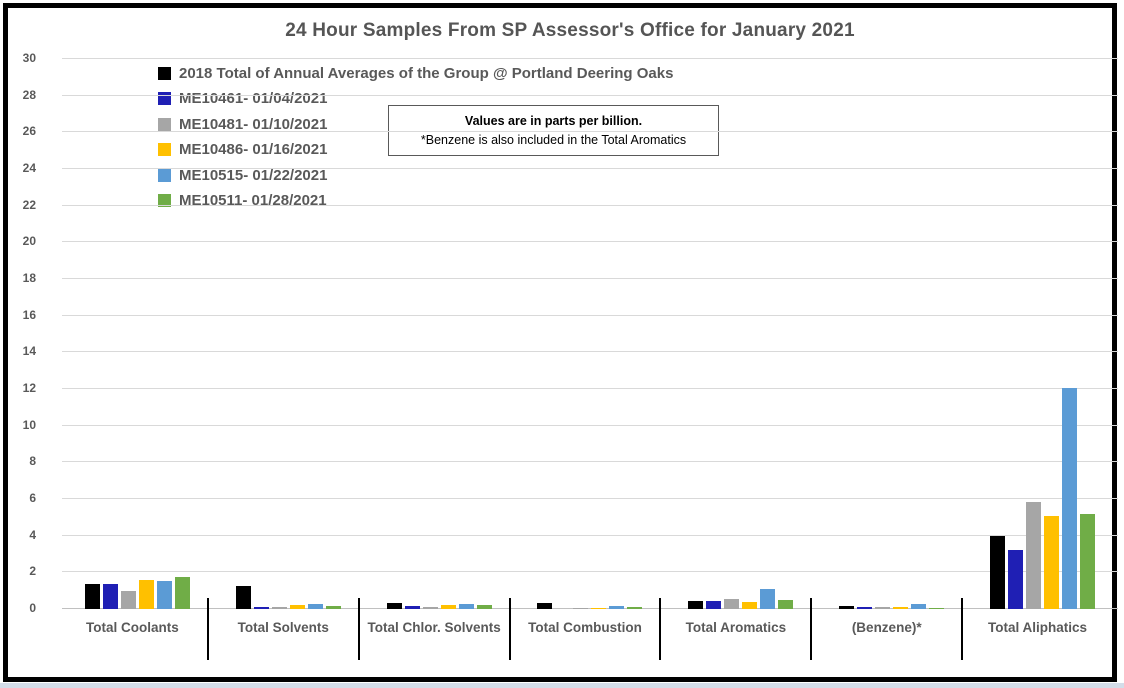 The height and width of the screenshot is (688, 1124). What do you see at coordinates (590, 608) in the screenshot?
I see `x-axis-line` at bounding box center [590, 608].